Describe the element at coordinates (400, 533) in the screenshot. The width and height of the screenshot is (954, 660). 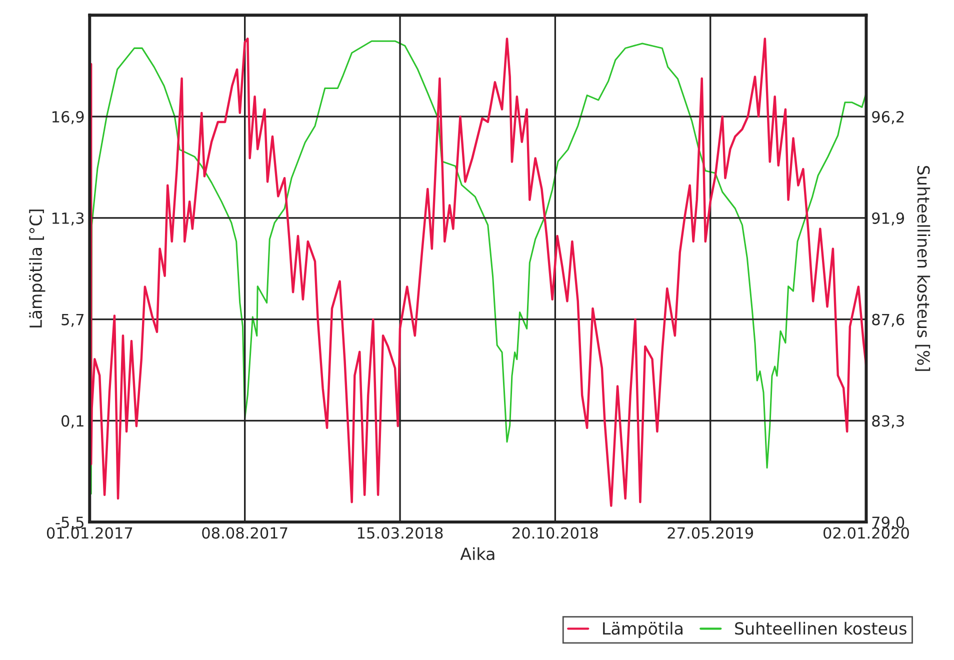
I see `x-tick-label: 15.03.2018` at that location.